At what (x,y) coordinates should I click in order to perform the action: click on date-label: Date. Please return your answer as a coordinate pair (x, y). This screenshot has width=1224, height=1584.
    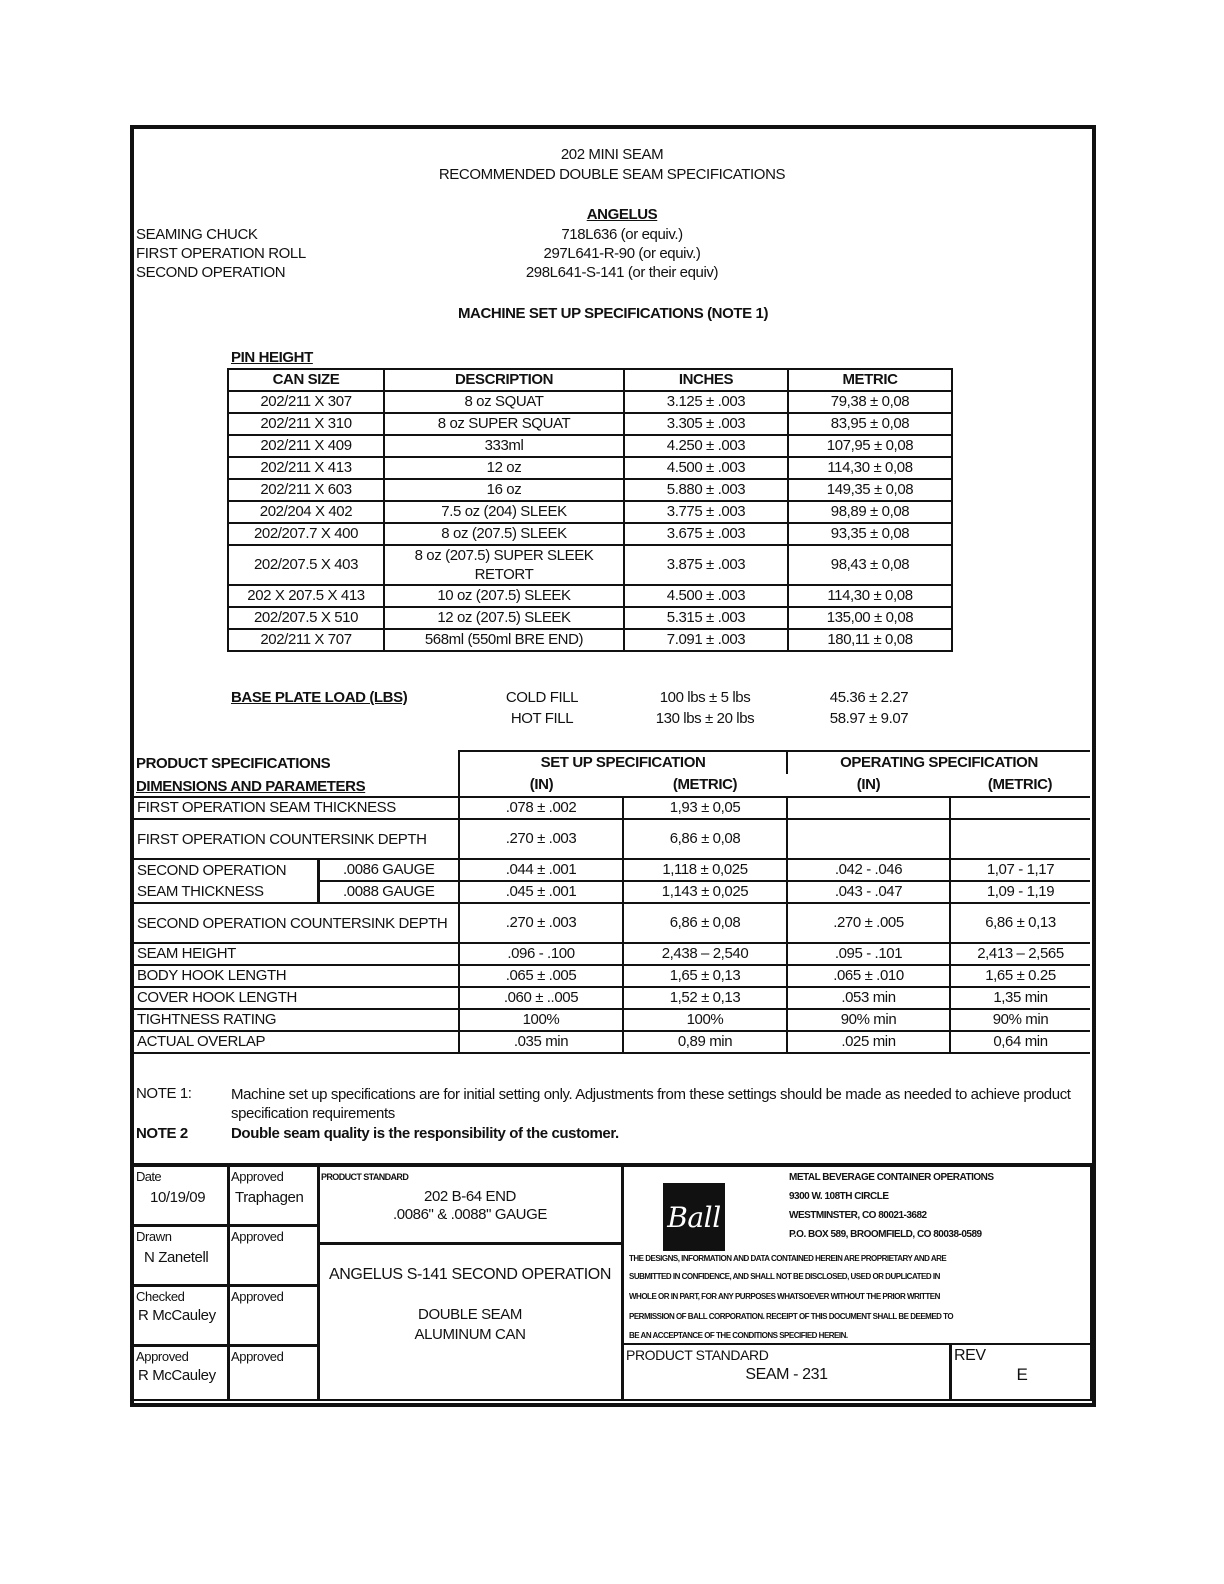
    Looking at the image, I should click on (149, 1176).